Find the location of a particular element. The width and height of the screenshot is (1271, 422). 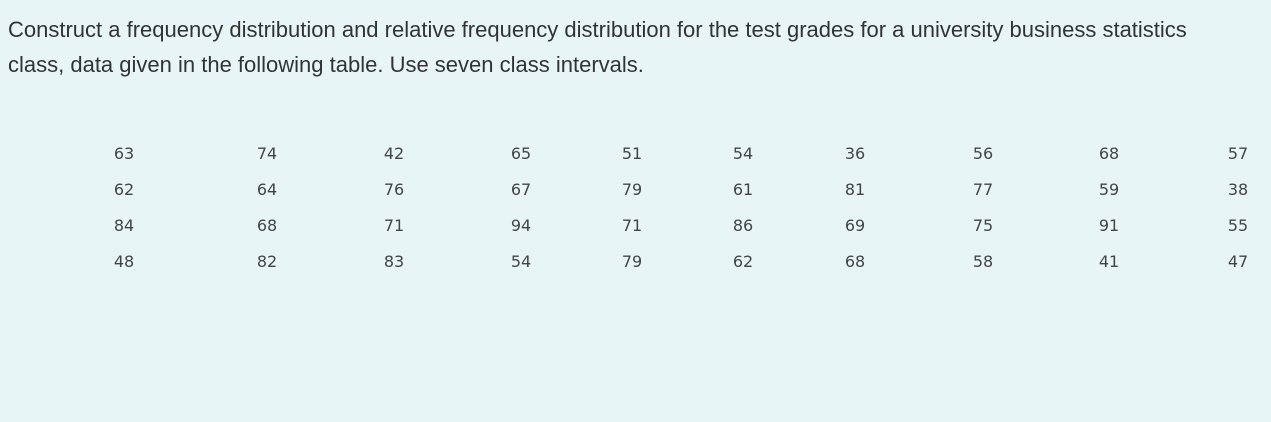

table-cell: 42 is located at coordinates (394, 153).